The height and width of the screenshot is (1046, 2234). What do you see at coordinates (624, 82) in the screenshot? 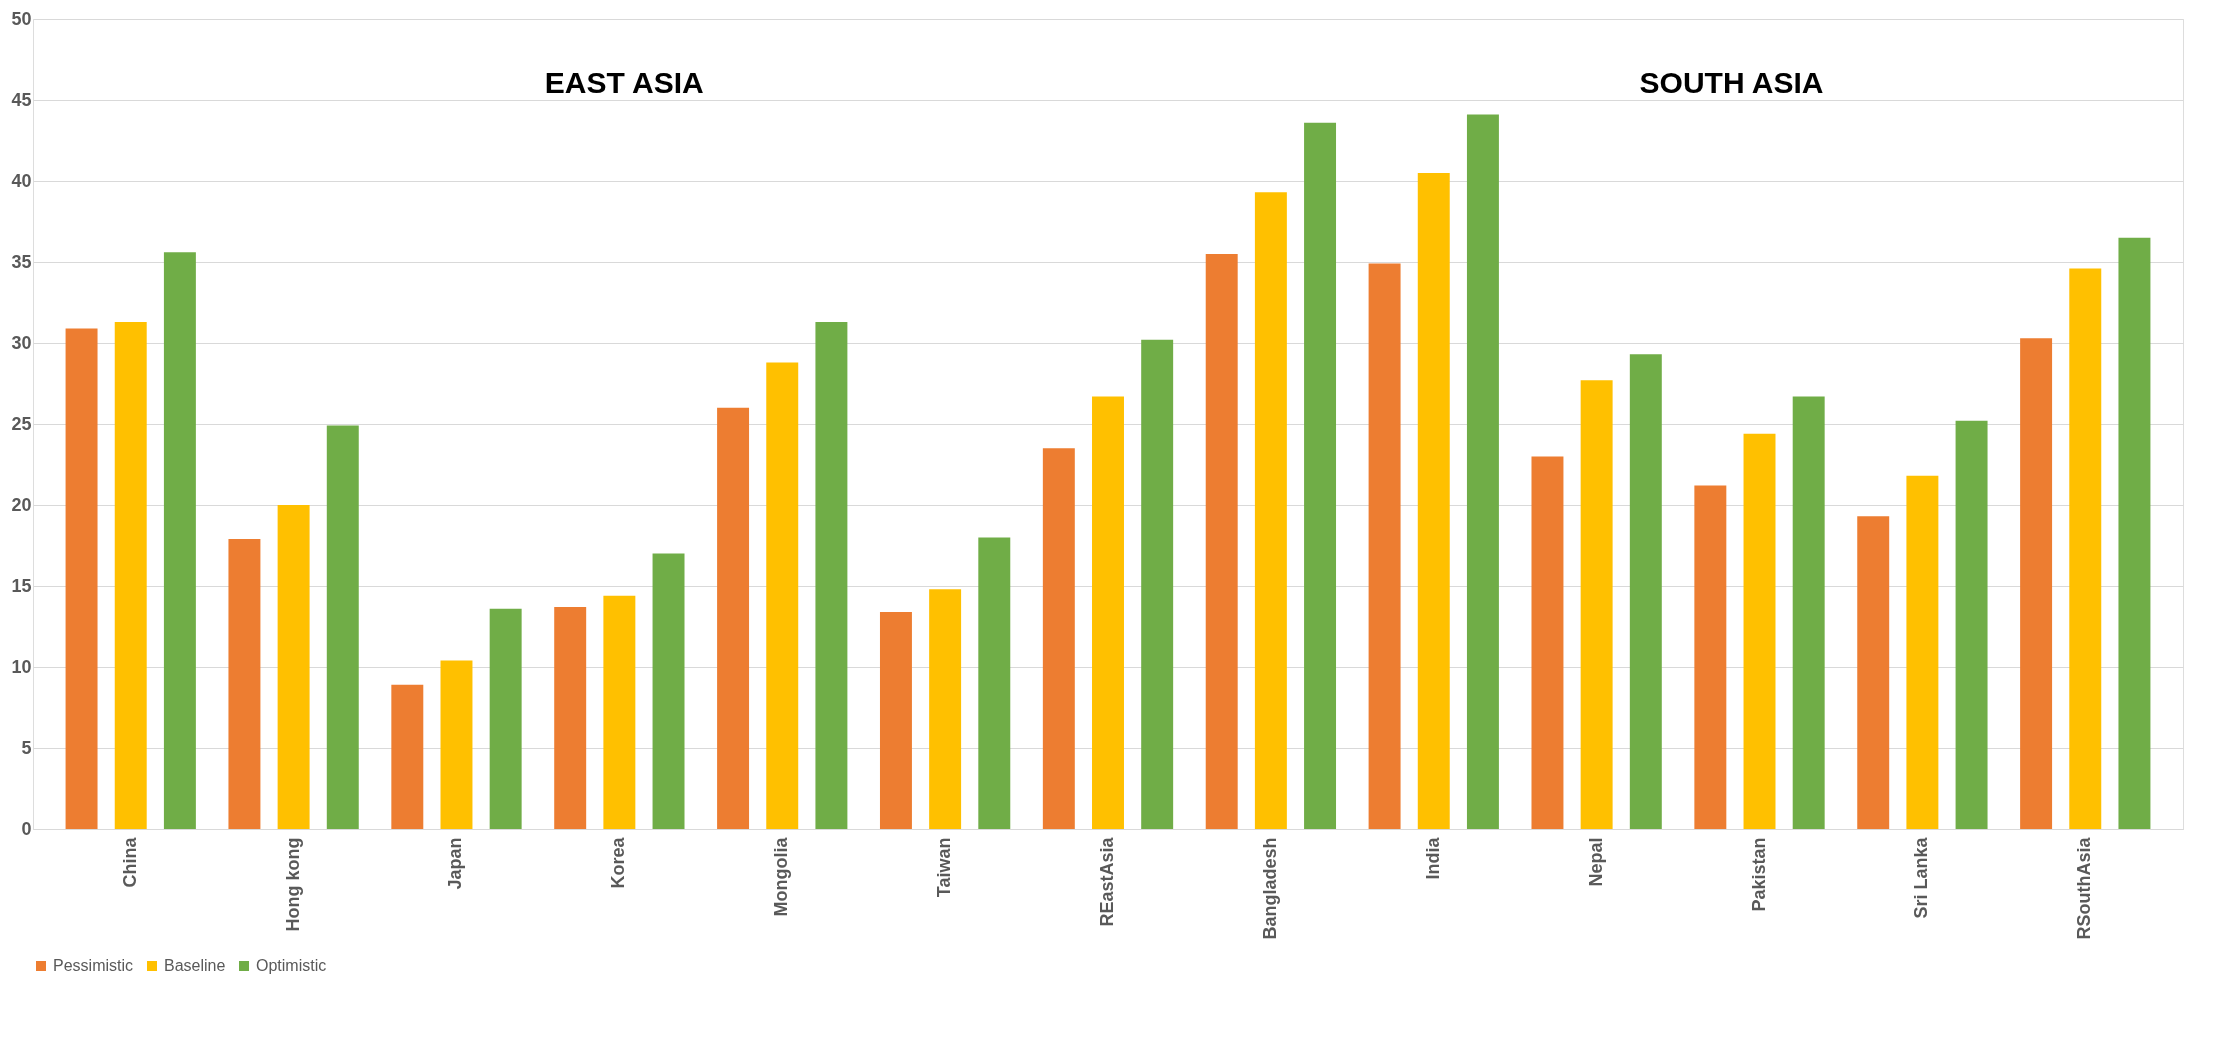
I see `annotation: EAST ASIA` at bounding box center [624, 82].